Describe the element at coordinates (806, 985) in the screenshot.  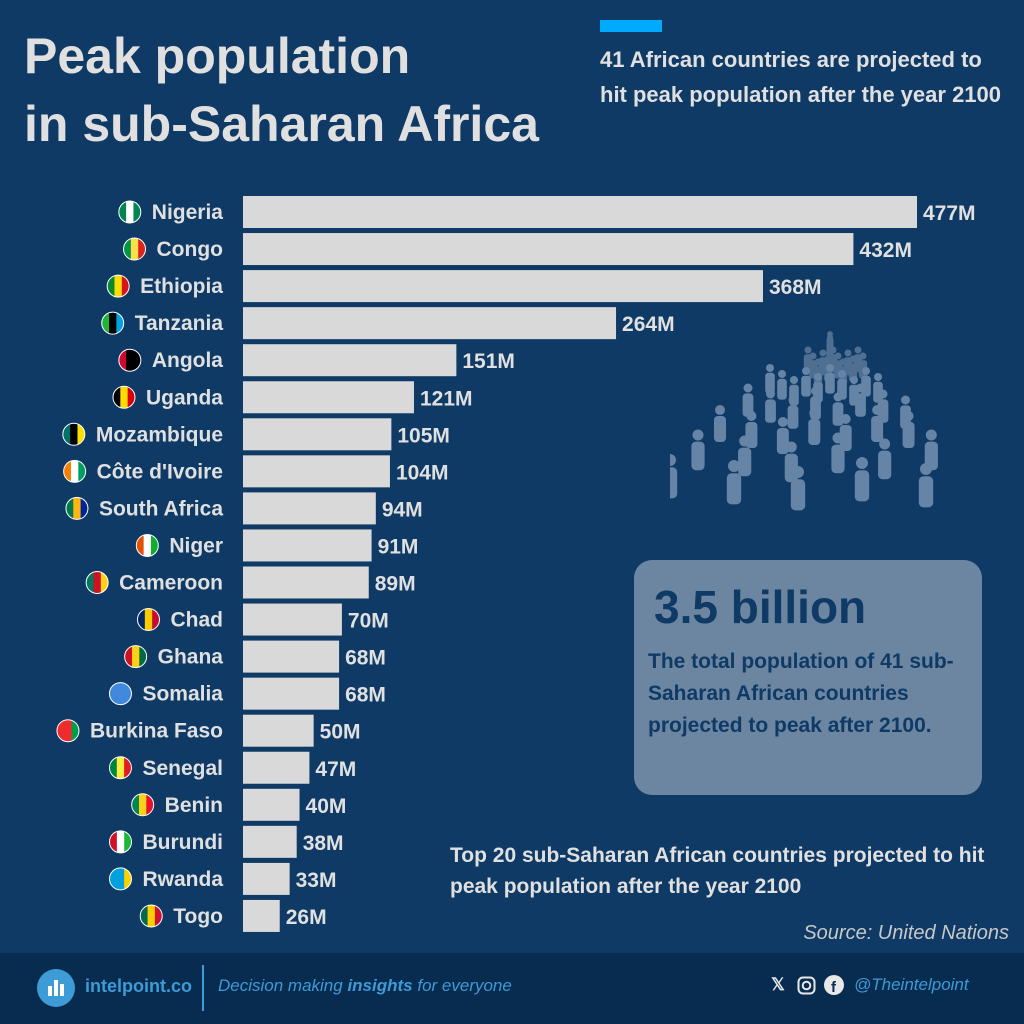
I see `instagram-icon` at that location.